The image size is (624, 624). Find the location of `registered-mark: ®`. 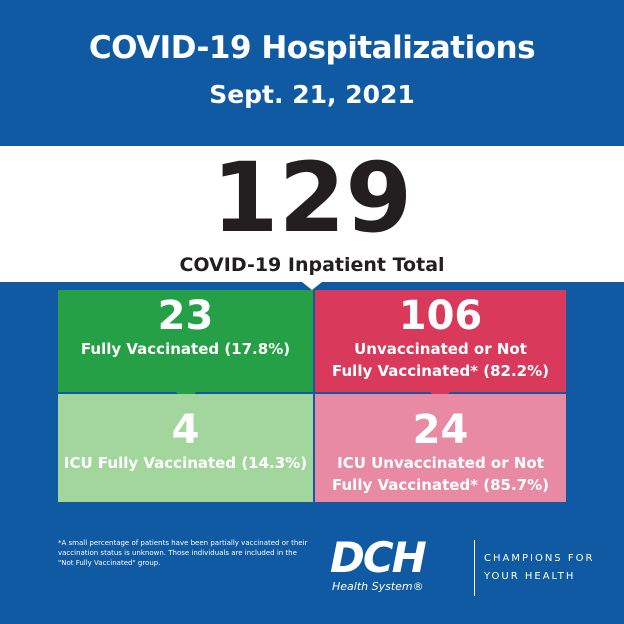

registered-mark: ® is located at coordinates (418, 586).